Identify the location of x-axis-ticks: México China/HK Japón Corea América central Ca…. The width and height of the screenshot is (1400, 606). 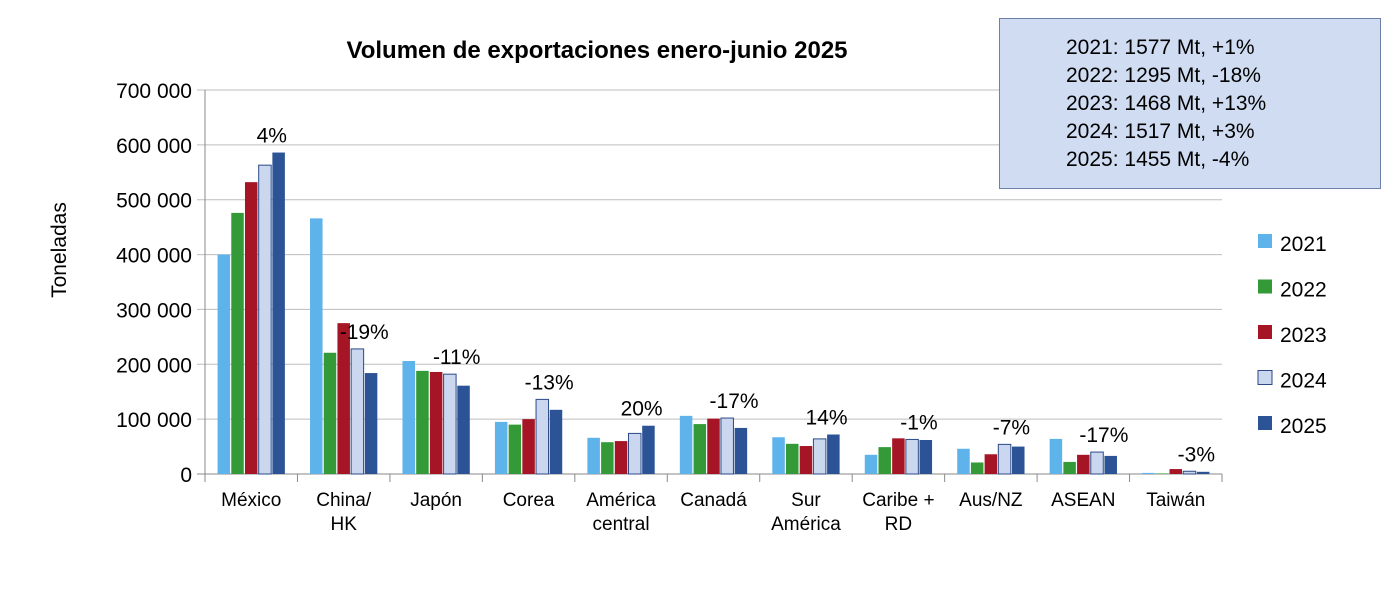
(713, 512).